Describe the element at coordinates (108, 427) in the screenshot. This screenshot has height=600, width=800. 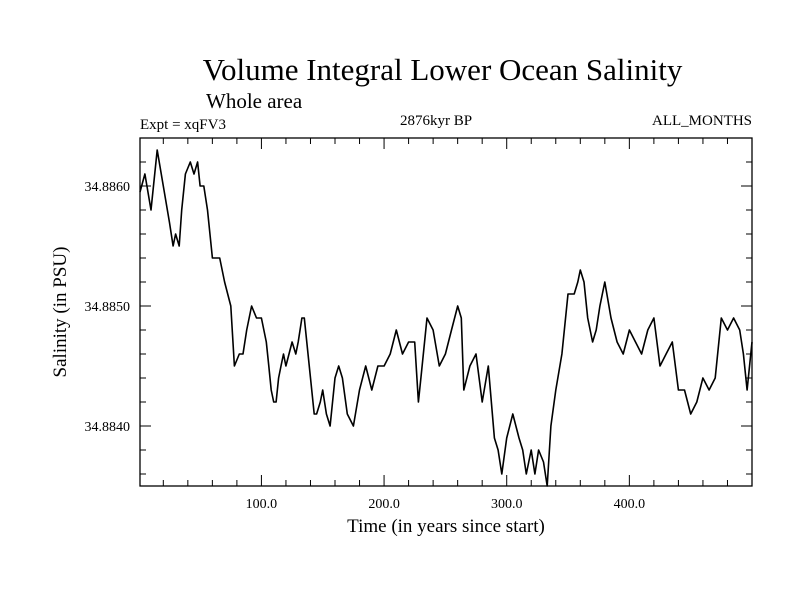
I see `y-tick-label: 34.8840` at that location.